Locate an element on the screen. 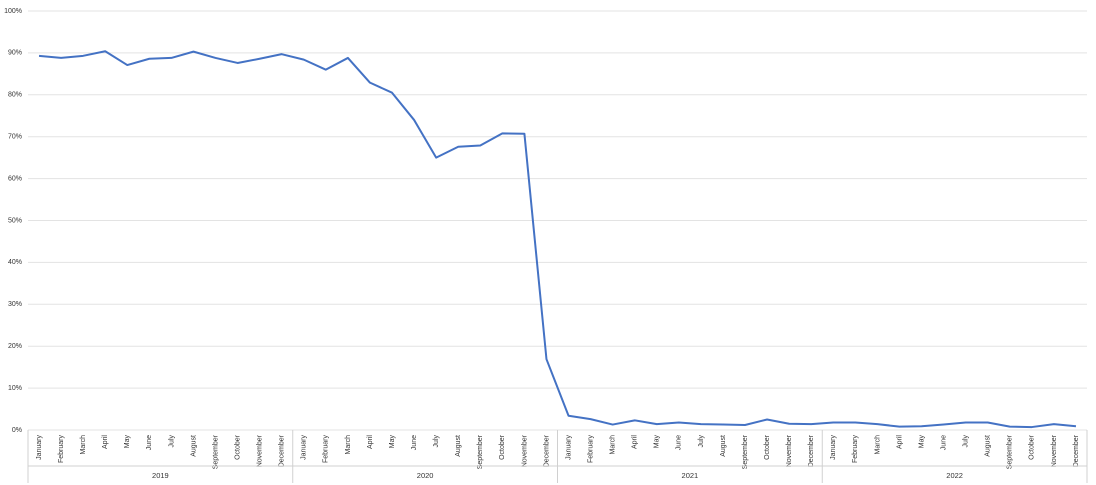  y-tick-label: 0% is located at coordinates (17, 430).